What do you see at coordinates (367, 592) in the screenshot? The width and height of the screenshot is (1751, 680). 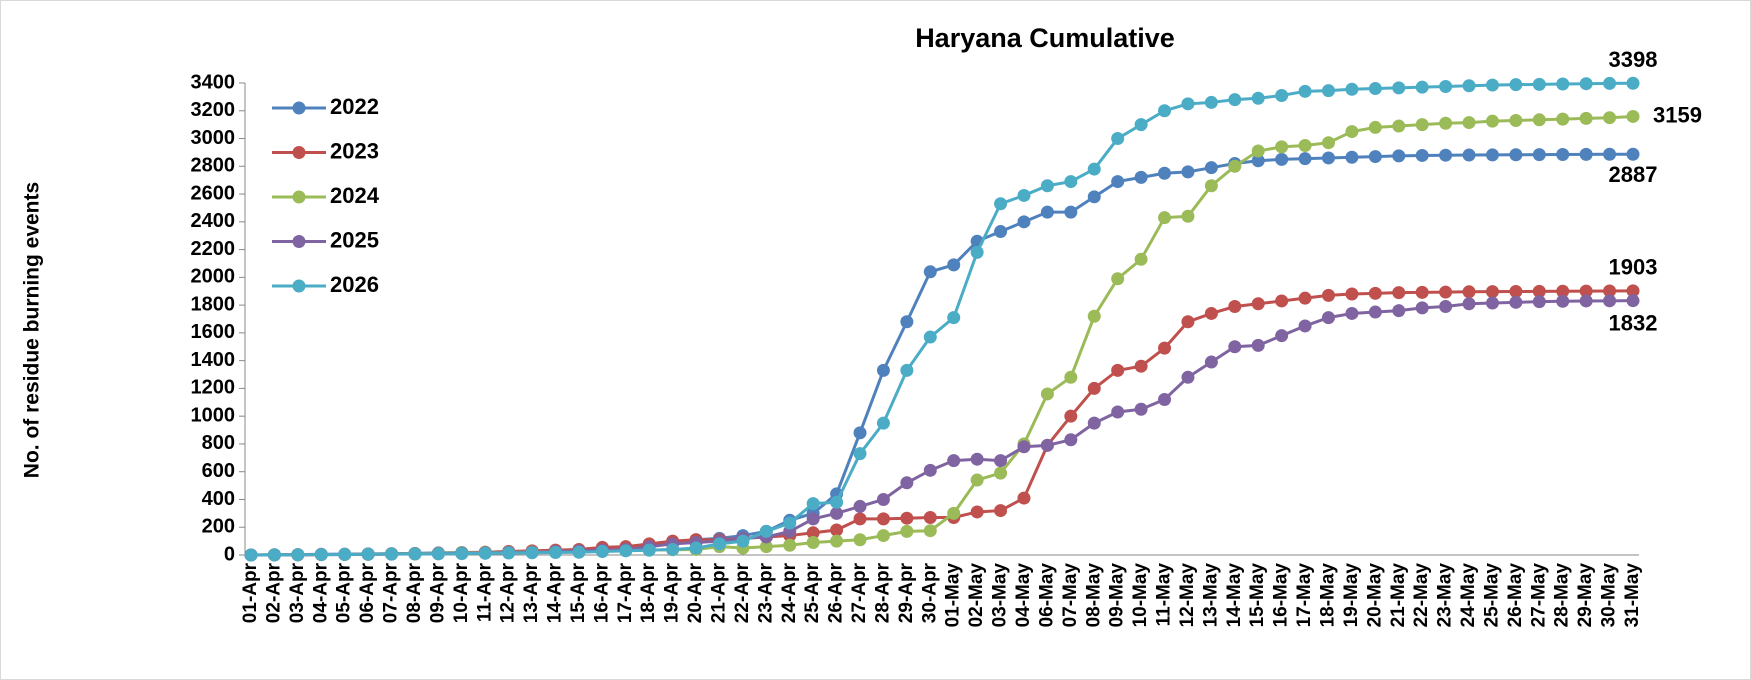 I see `x-tick-label: 06-Apr` at bounding box center [367, 592].